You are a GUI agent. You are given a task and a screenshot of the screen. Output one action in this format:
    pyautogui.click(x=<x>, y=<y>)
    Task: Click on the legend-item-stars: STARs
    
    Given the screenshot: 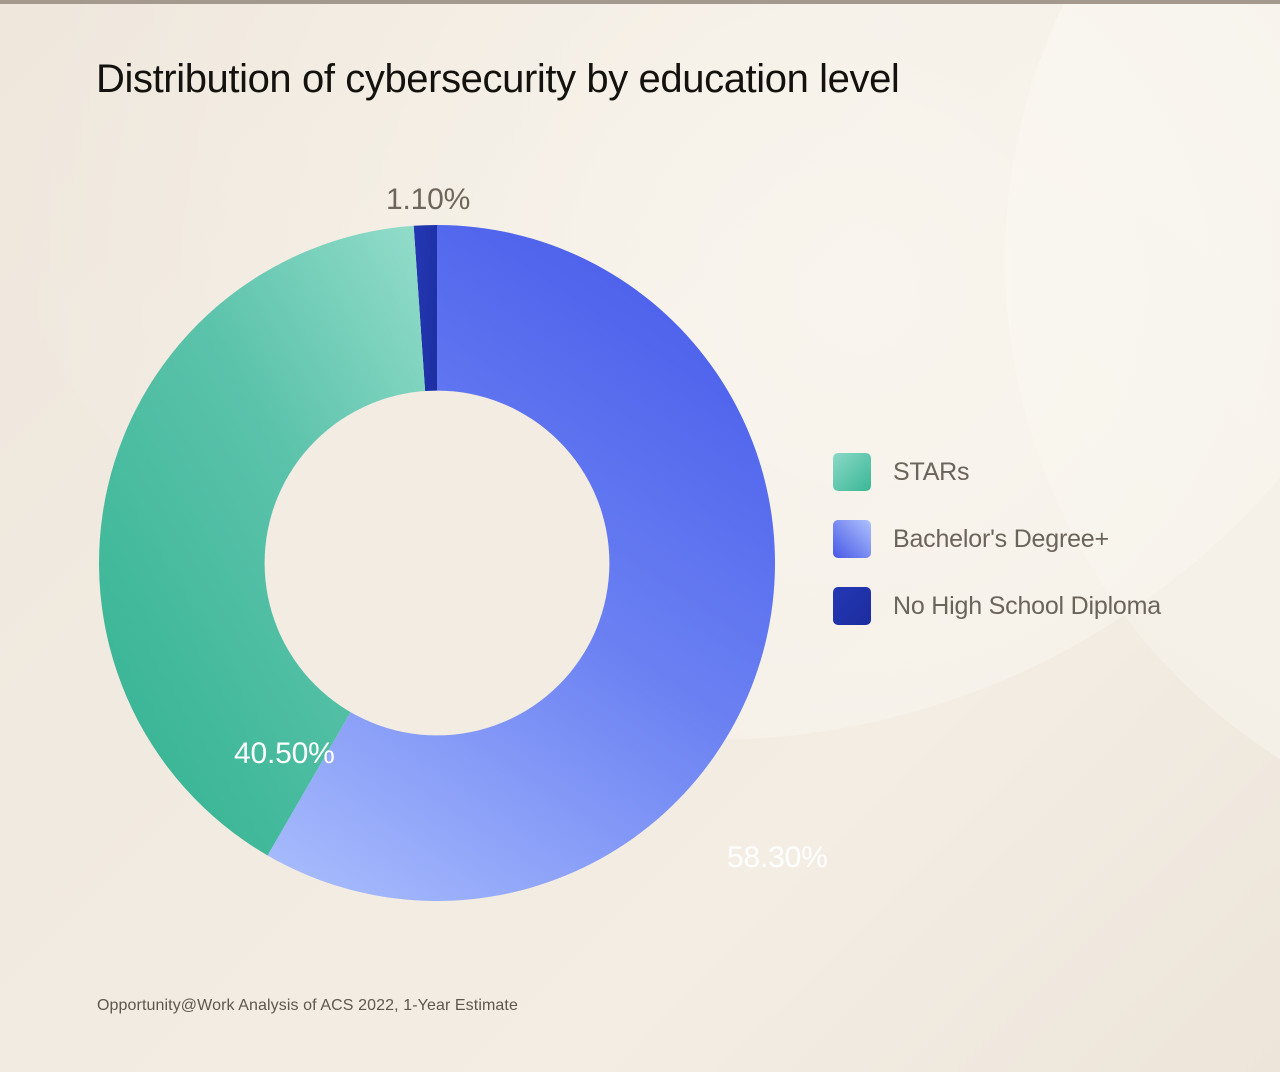 What is the action you would take?
    pyautogui.click(x=997, y=472)
    